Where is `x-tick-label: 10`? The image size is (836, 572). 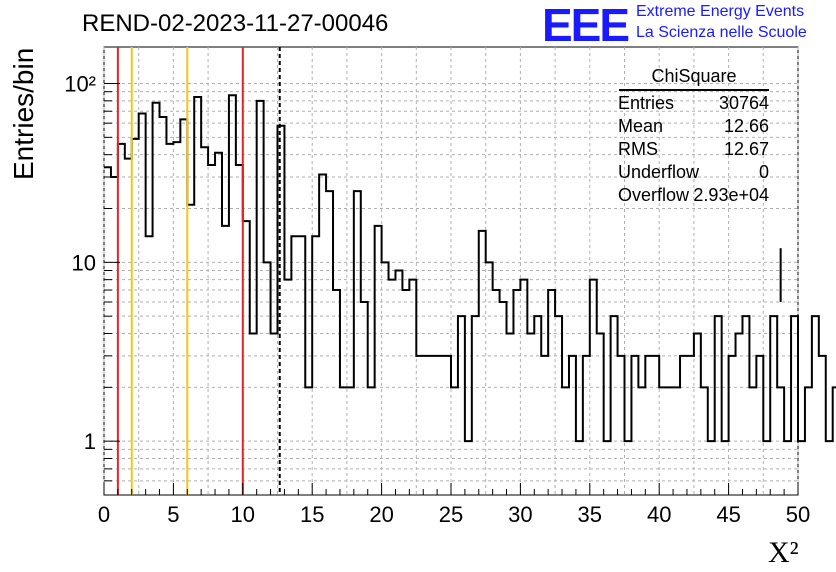
x-tick-label: 10 is located at coordinates (243, 514).